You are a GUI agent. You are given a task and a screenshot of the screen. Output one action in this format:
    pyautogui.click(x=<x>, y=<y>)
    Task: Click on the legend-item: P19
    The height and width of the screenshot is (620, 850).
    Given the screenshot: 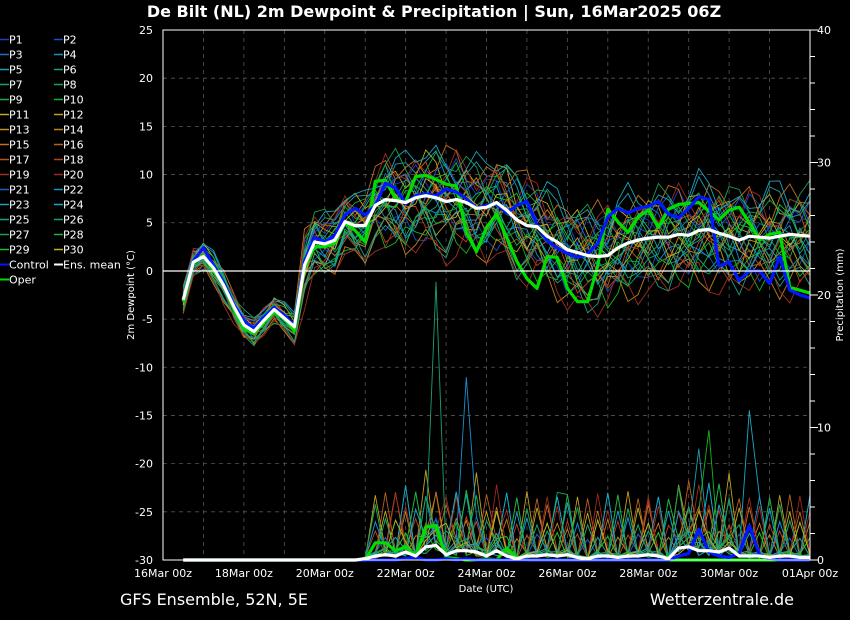 What is the action you would take?
    pyautogui.click(x=15, y=175)
    